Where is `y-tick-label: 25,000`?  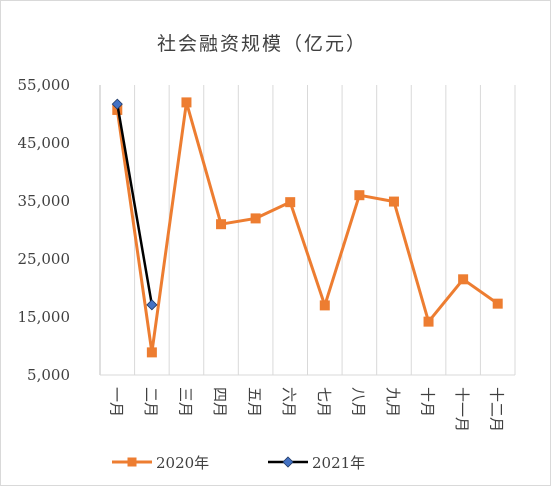 y-tick-label: 25,000 is located at coordinates (44, 259).